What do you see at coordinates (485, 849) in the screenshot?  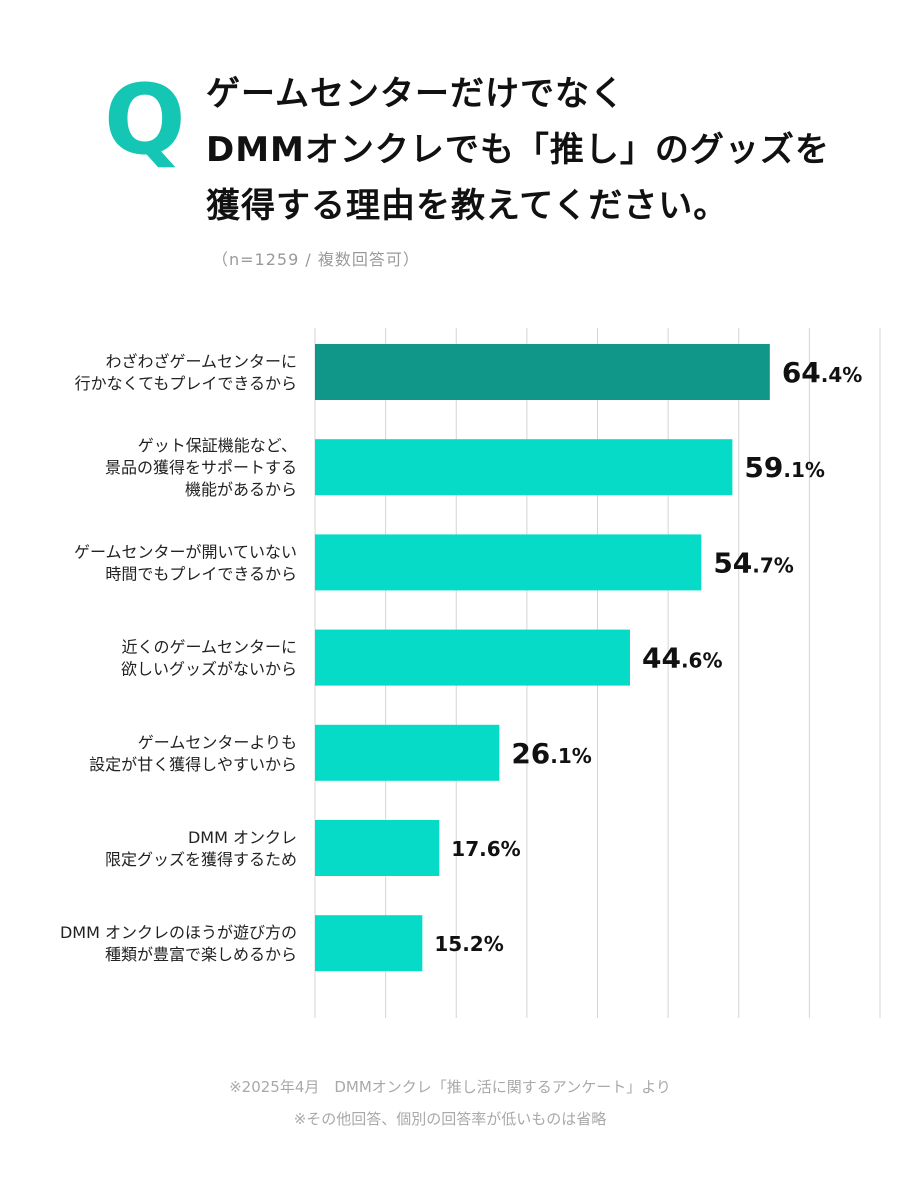 I see `data-label: 17.6%` at bounding box center [485, 849].